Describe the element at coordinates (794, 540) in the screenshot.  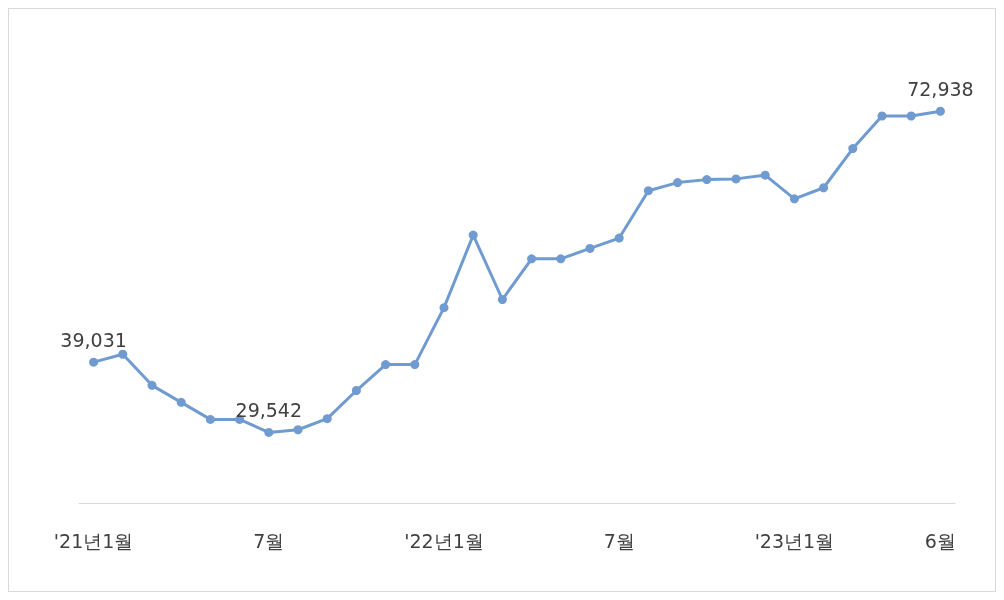
I see `x-tick-label: '23년1월` at that location.